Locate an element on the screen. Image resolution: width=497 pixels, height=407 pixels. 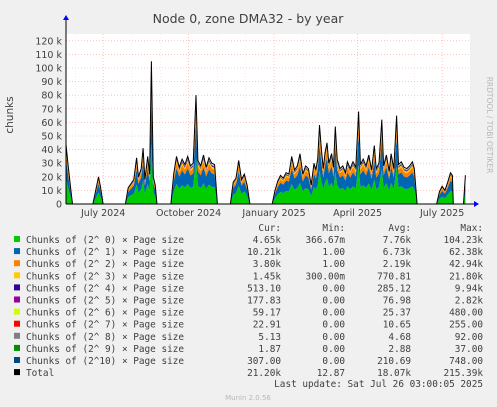
y-tick-label: 30 k is located at coordinates (51, 164).